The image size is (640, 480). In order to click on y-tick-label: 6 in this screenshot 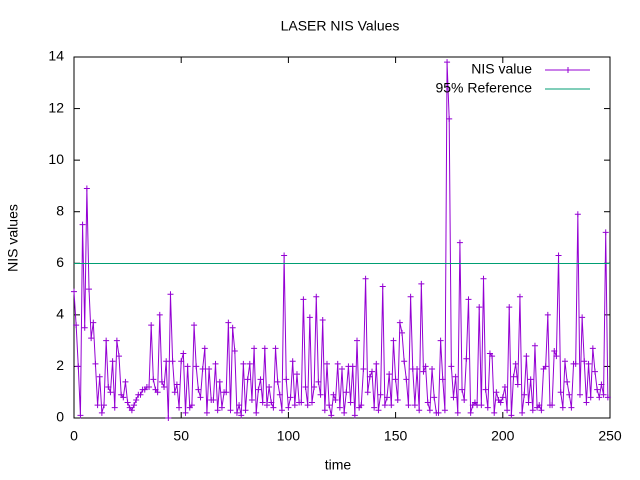, I will do `click(60, 262)`.